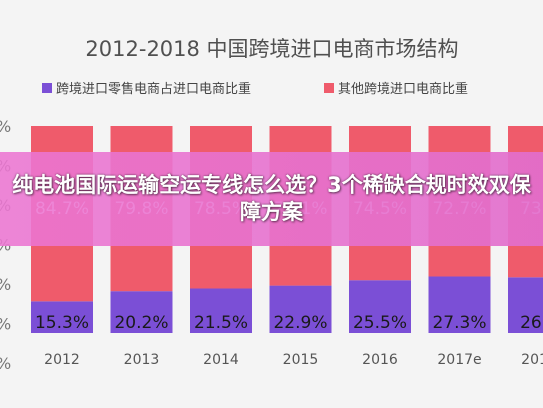  I want to click on data-label-import-2014: 21.5%, so click(221, 323).